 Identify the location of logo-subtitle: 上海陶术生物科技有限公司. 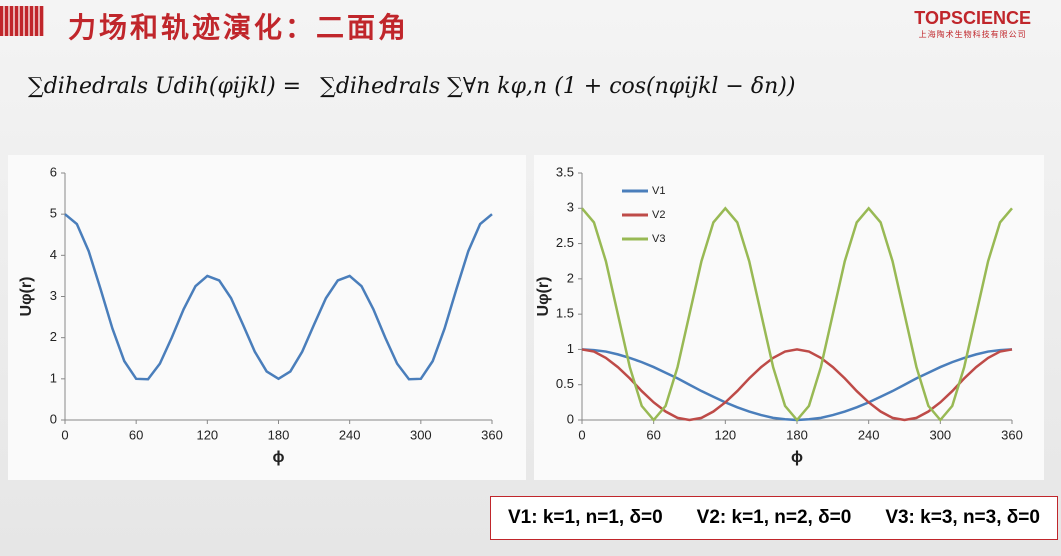
(972, 34).